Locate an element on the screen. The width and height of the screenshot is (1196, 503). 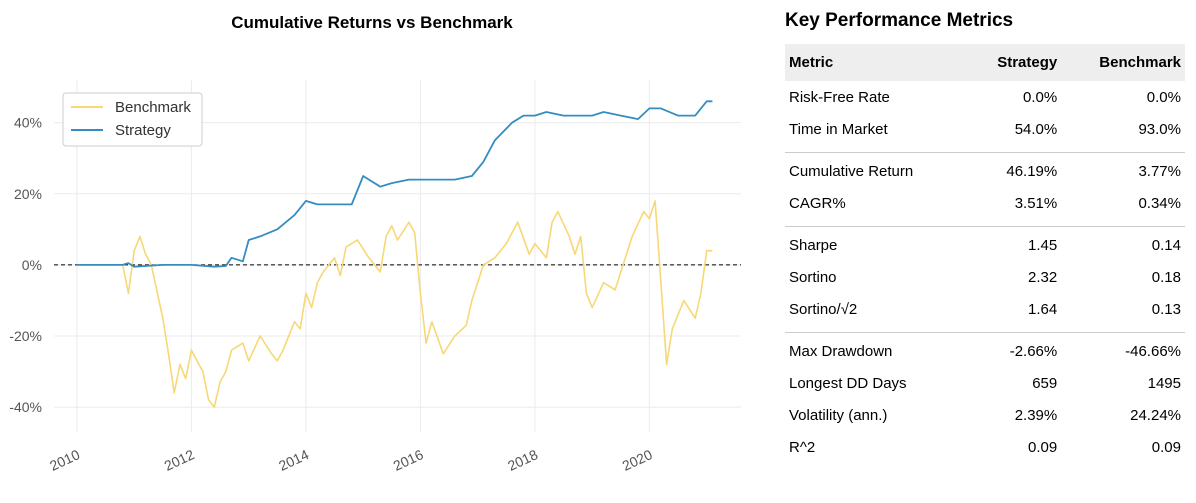
strategy-value-cell: 46.19% is located at coordinates (1032, 171).